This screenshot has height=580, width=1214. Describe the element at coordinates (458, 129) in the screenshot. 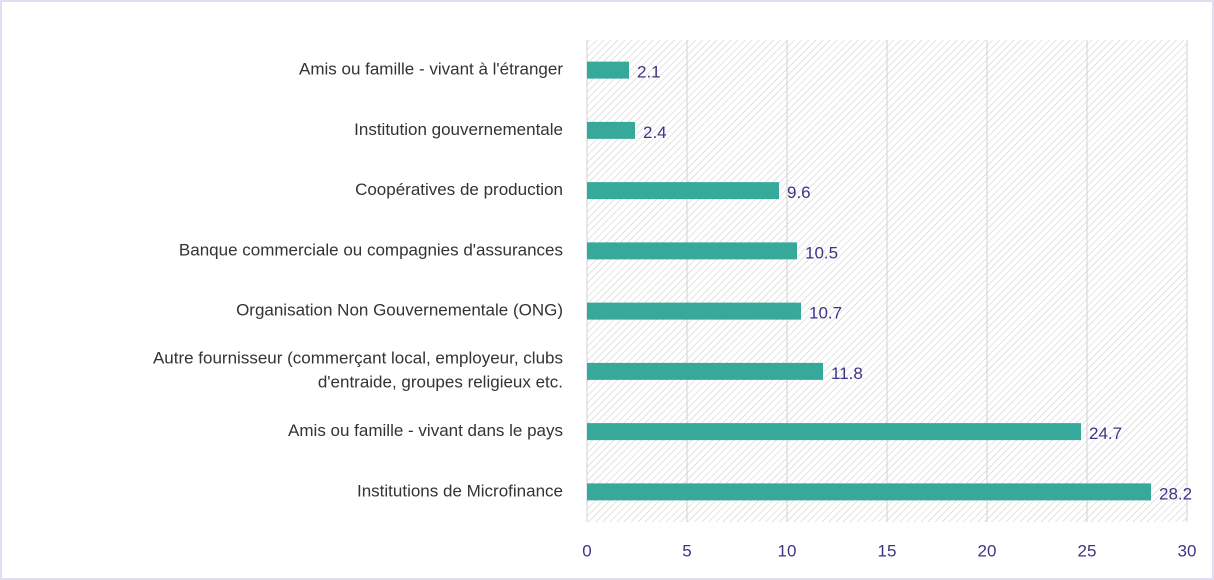

I see `y-tick-label: Institution gouvernementale` at that location.